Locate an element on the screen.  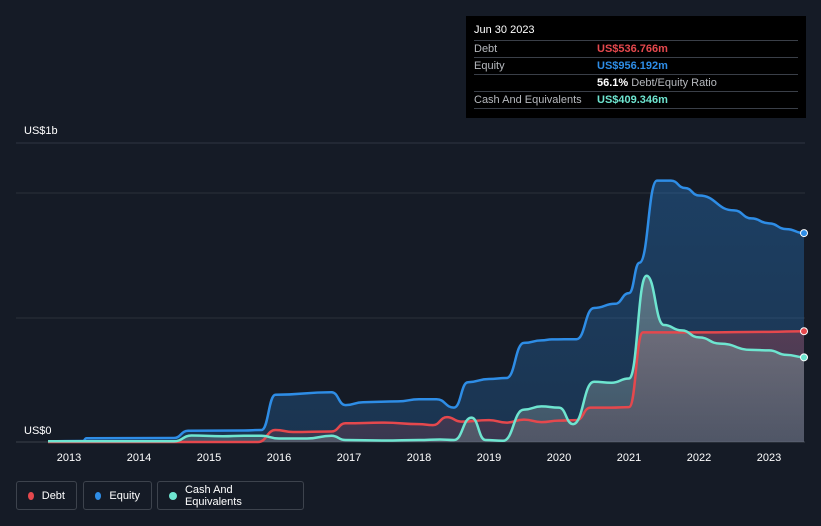
legend-equity-dot is located at coordinates (98, 495).